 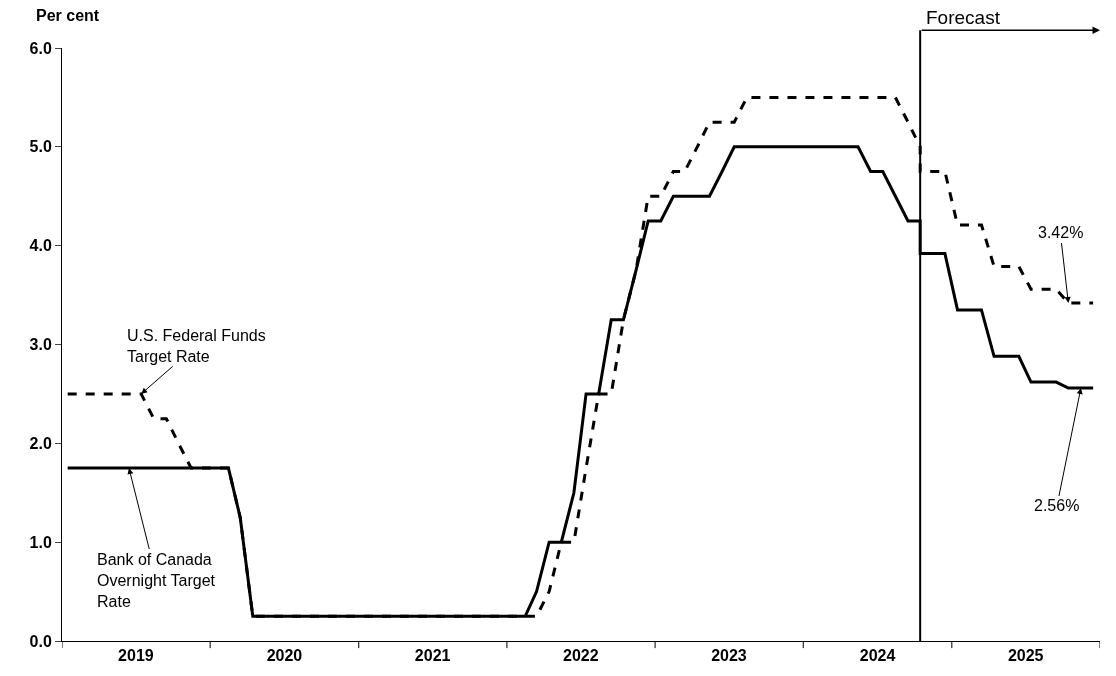 What do you see at coordinates (40, 345) in the screenshot?
I see `y-tick-label: 3.0` at bounding box center [40, 345].